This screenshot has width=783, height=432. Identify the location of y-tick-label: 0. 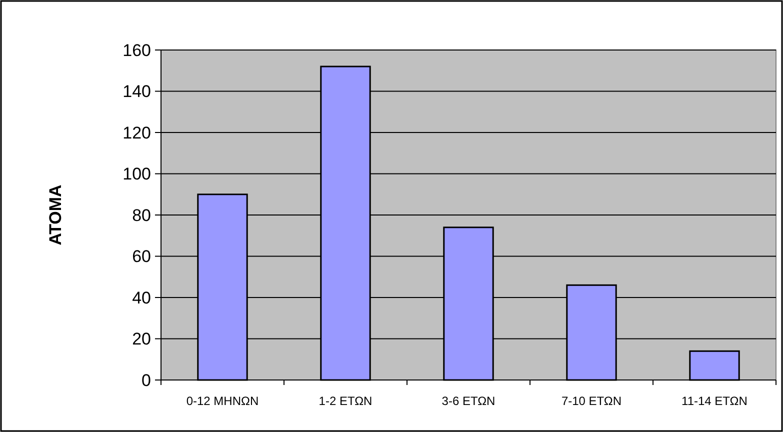
(146, 380).